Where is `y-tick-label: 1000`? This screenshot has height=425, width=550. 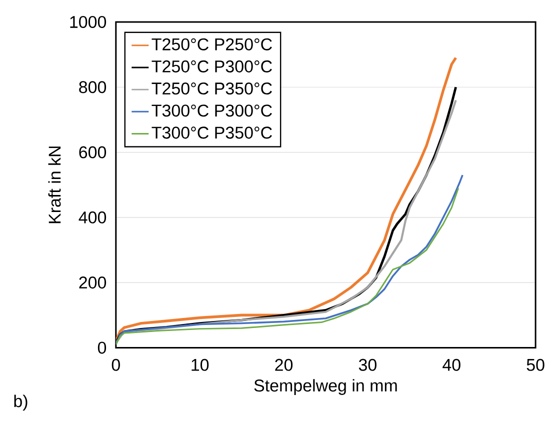 y-tick-label: 1000 is located at coordinates (88, 22).